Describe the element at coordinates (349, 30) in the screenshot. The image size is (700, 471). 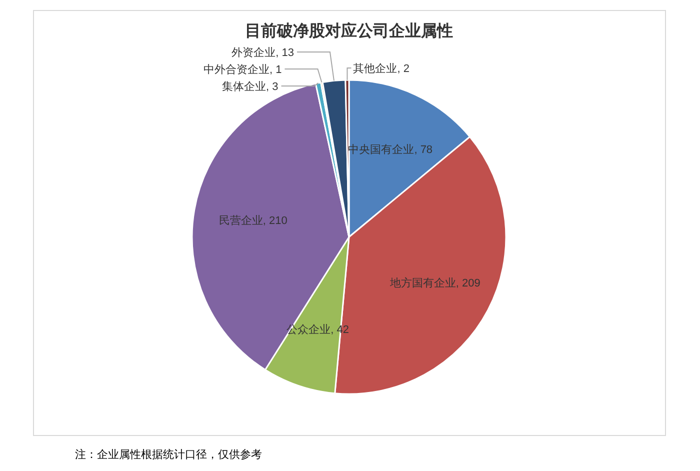
I see `chart-title: 目前破净股对应公司企业属性` at that location.